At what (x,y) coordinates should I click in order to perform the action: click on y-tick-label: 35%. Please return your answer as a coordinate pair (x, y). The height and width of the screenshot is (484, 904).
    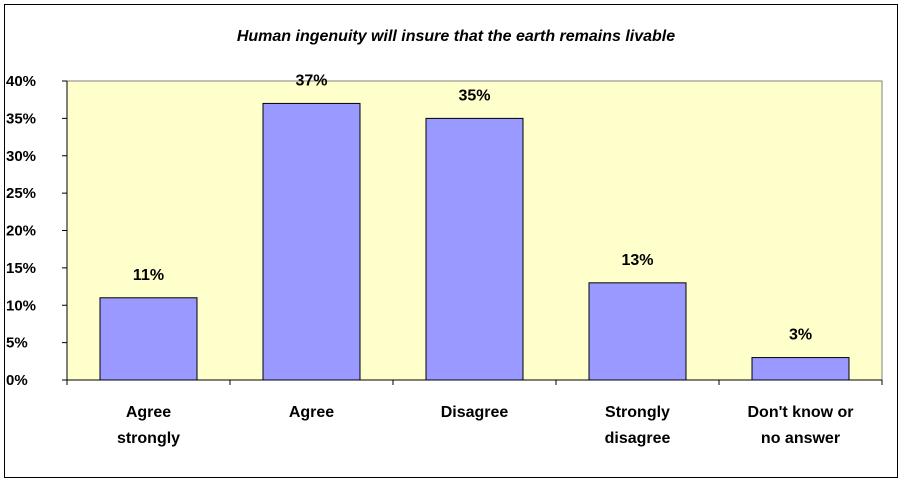
    Looking at the image, I should click on (21, 118).